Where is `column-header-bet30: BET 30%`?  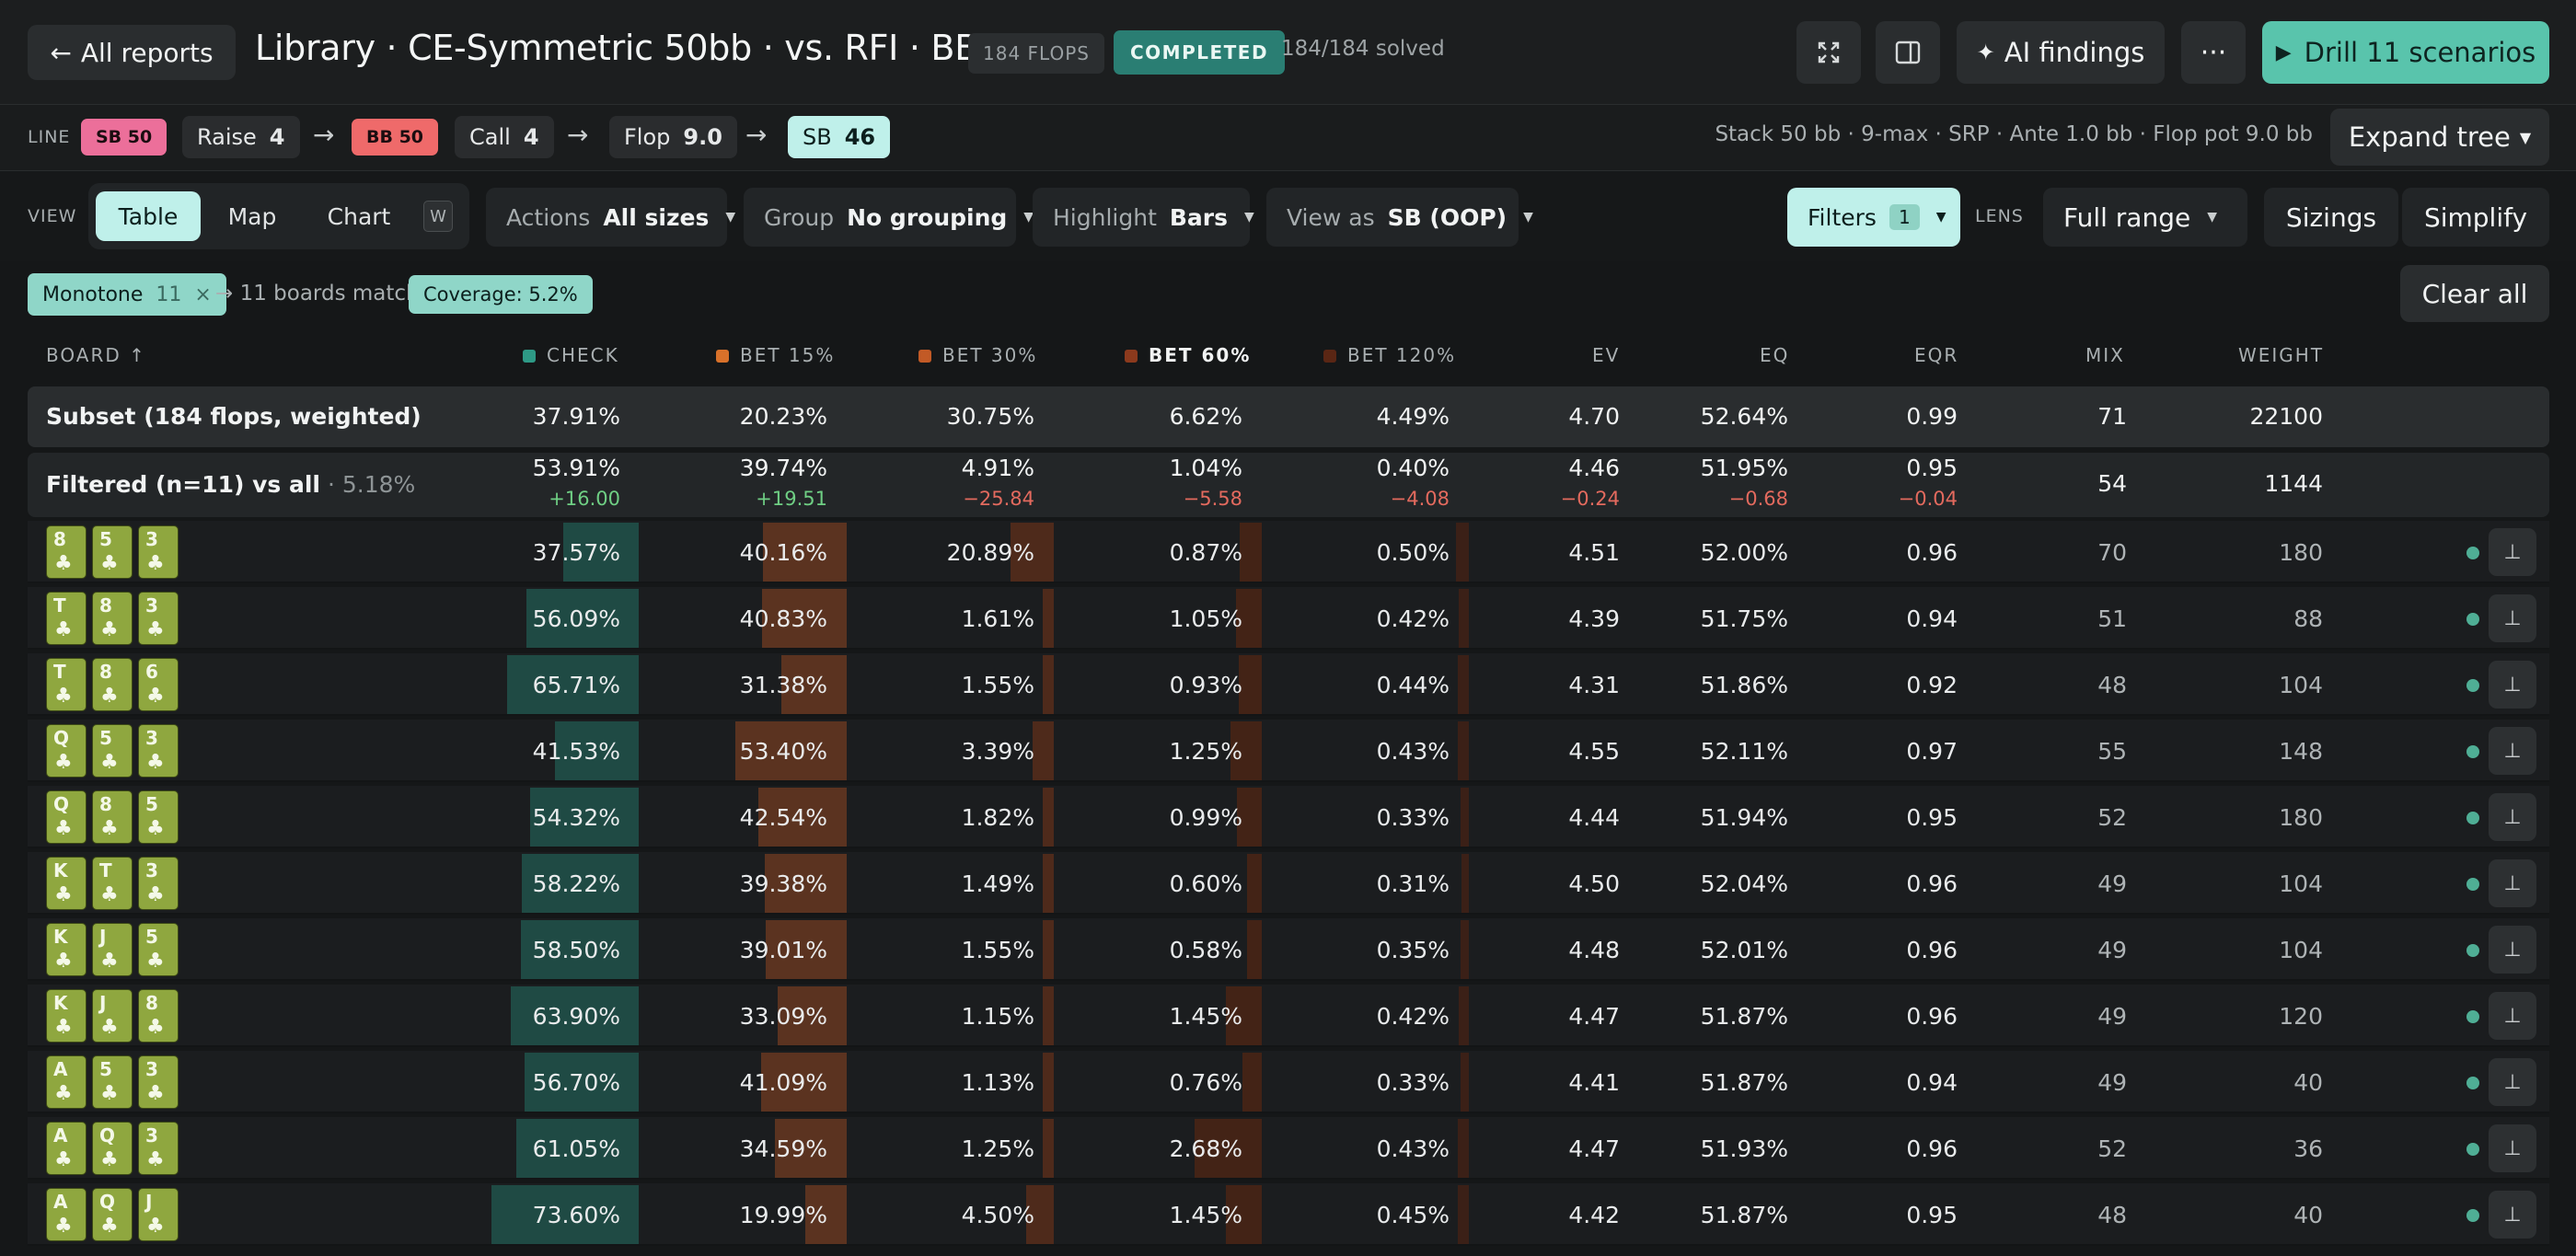 column-header-bet30: BET 30% is located at coordinates (977, 355).